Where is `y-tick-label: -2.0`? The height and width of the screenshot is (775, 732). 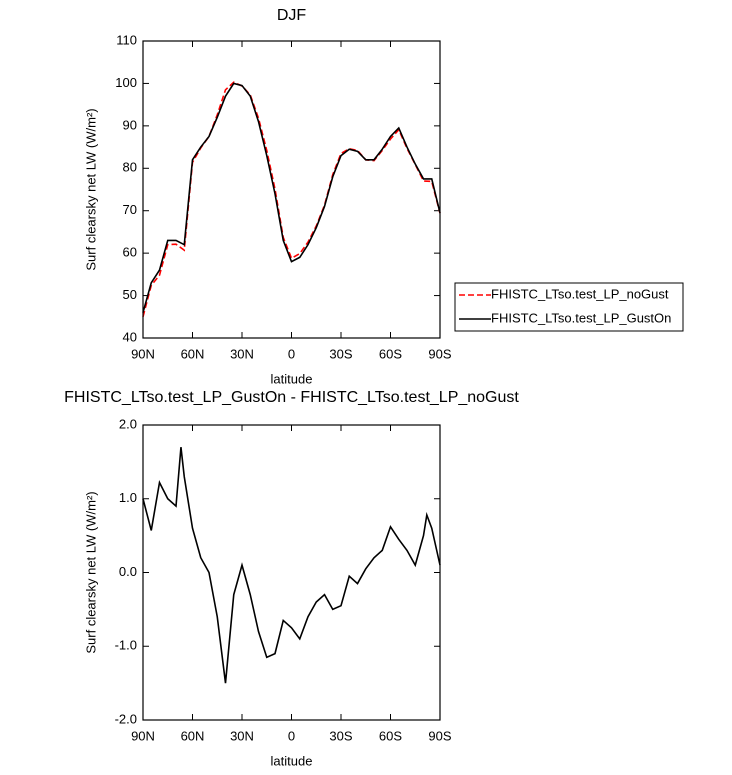 y-tick-label: -2.0 is located at coordinates (126, 718).